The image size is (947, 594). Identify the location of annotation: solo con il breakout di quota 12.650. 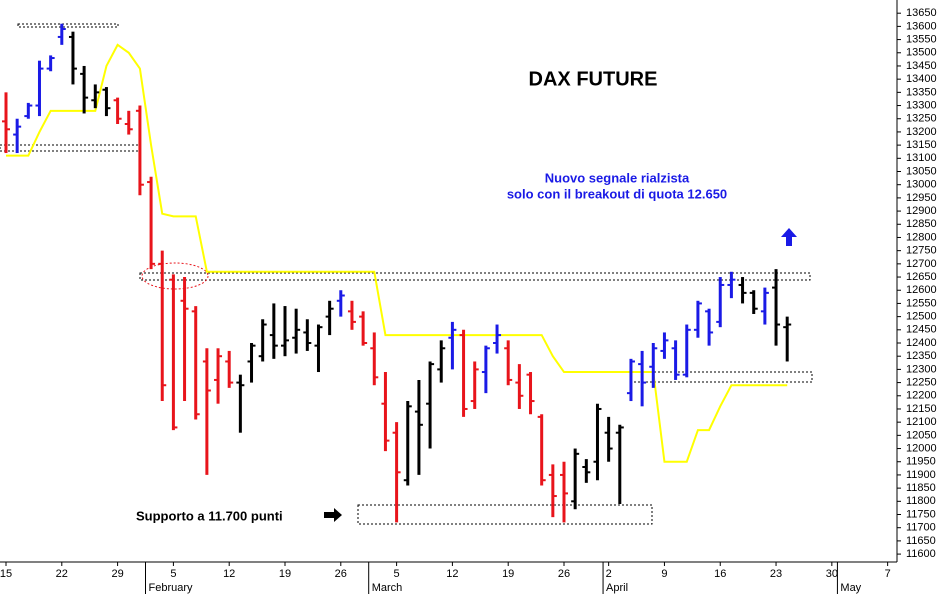
(617, 193).